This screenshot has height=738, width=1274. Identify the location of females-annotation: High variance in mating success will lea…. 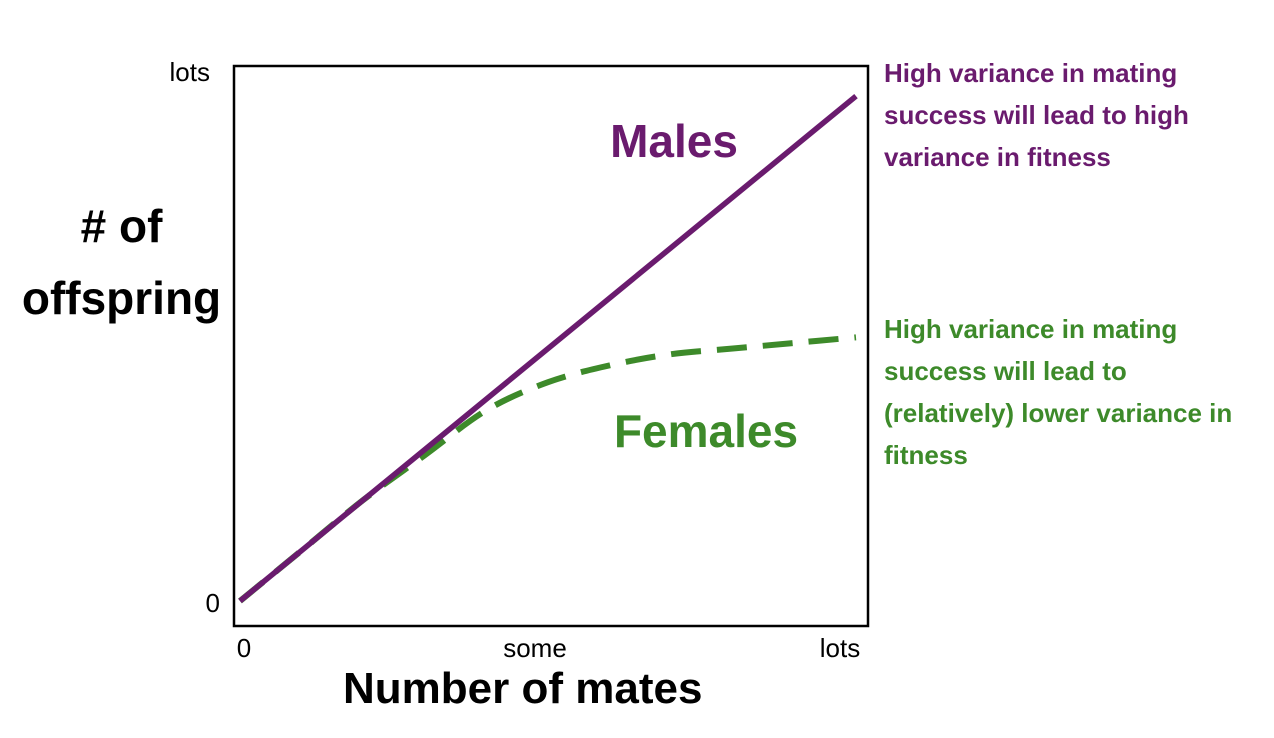
(1058, 392).